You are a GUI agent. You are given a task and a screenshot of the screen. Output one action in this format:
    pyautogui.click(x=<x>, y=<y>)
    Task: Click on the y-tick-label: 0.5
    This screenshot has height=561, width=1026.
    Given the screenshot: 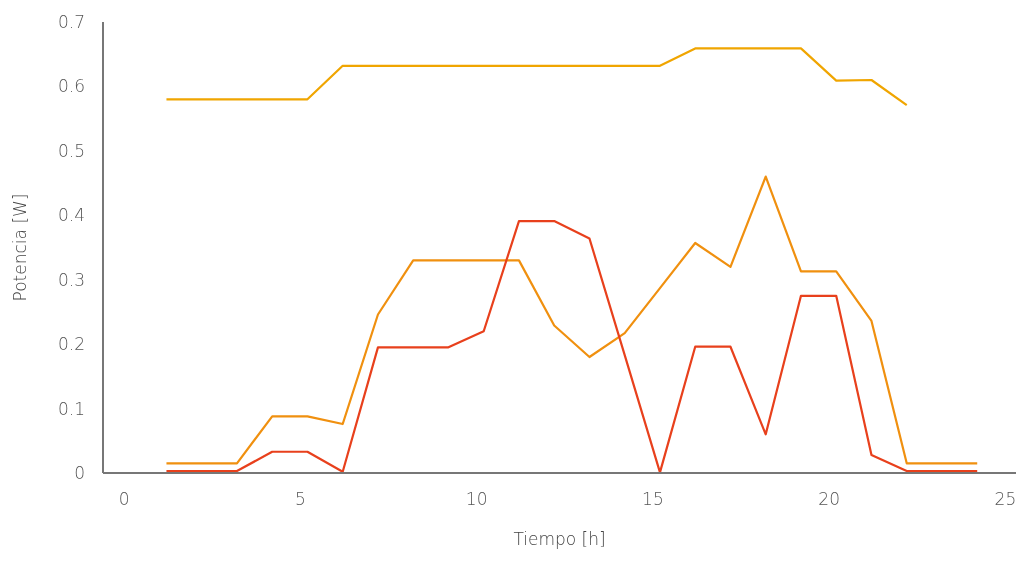 What is the action you would take?
    pyautogui.click(x=71, y=150)
    